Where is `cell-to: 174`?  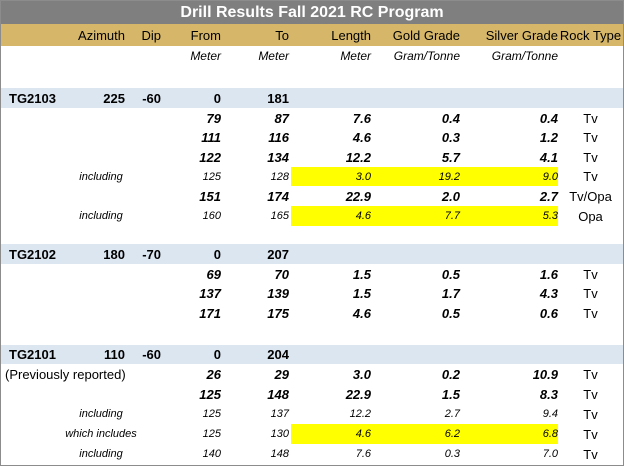 cell-to: 174 is located at coordinates (278, 196).